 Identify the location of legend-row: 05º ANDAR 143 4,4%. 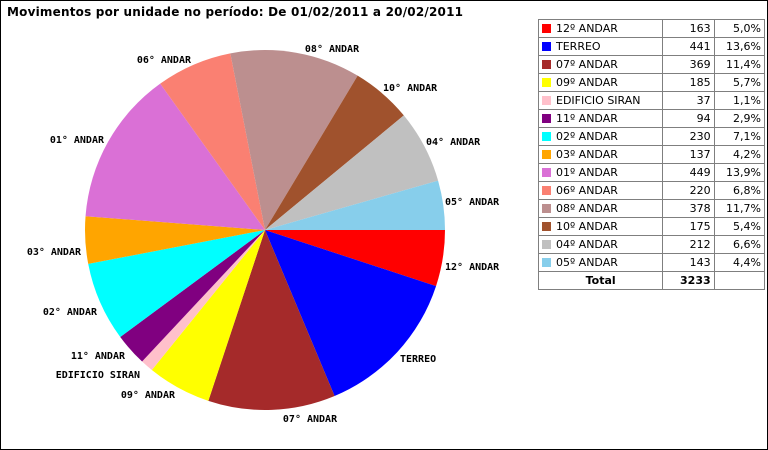
(651, 262).